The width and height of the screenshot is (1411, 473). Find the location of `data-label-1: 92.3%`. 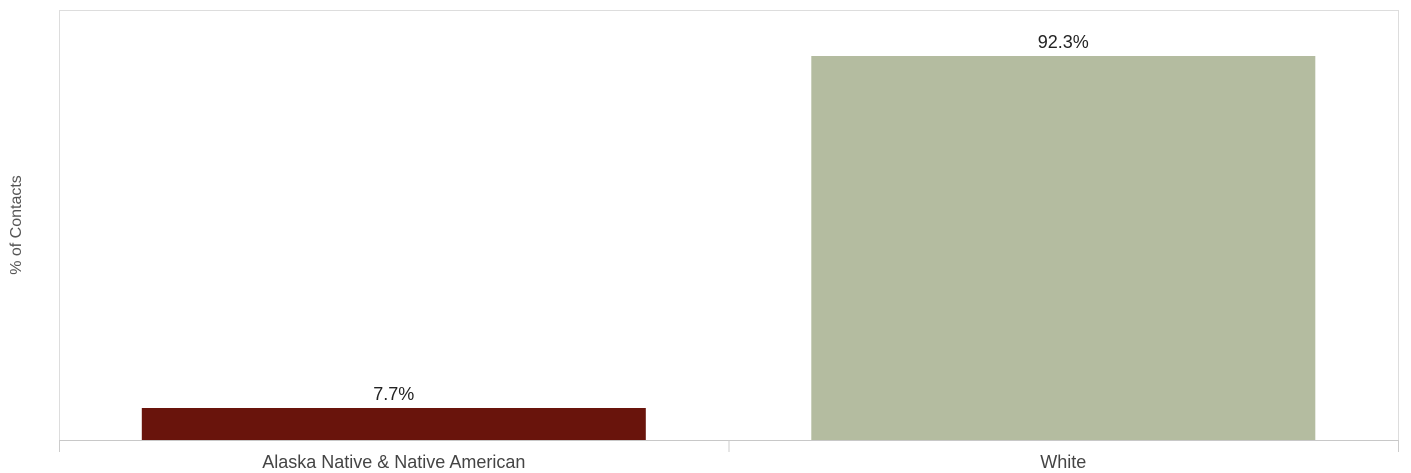

data-label-1: 92.3% is located at coordinates (1063, 42).